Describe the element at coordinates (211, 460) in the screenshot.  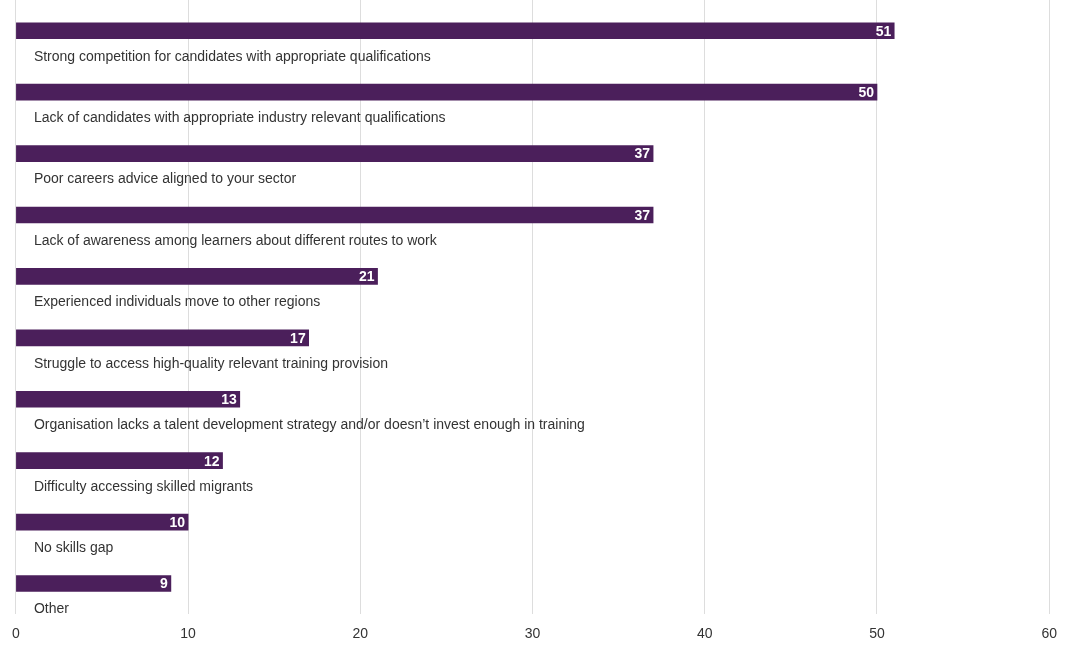
I see `data-label: 12` at that location.